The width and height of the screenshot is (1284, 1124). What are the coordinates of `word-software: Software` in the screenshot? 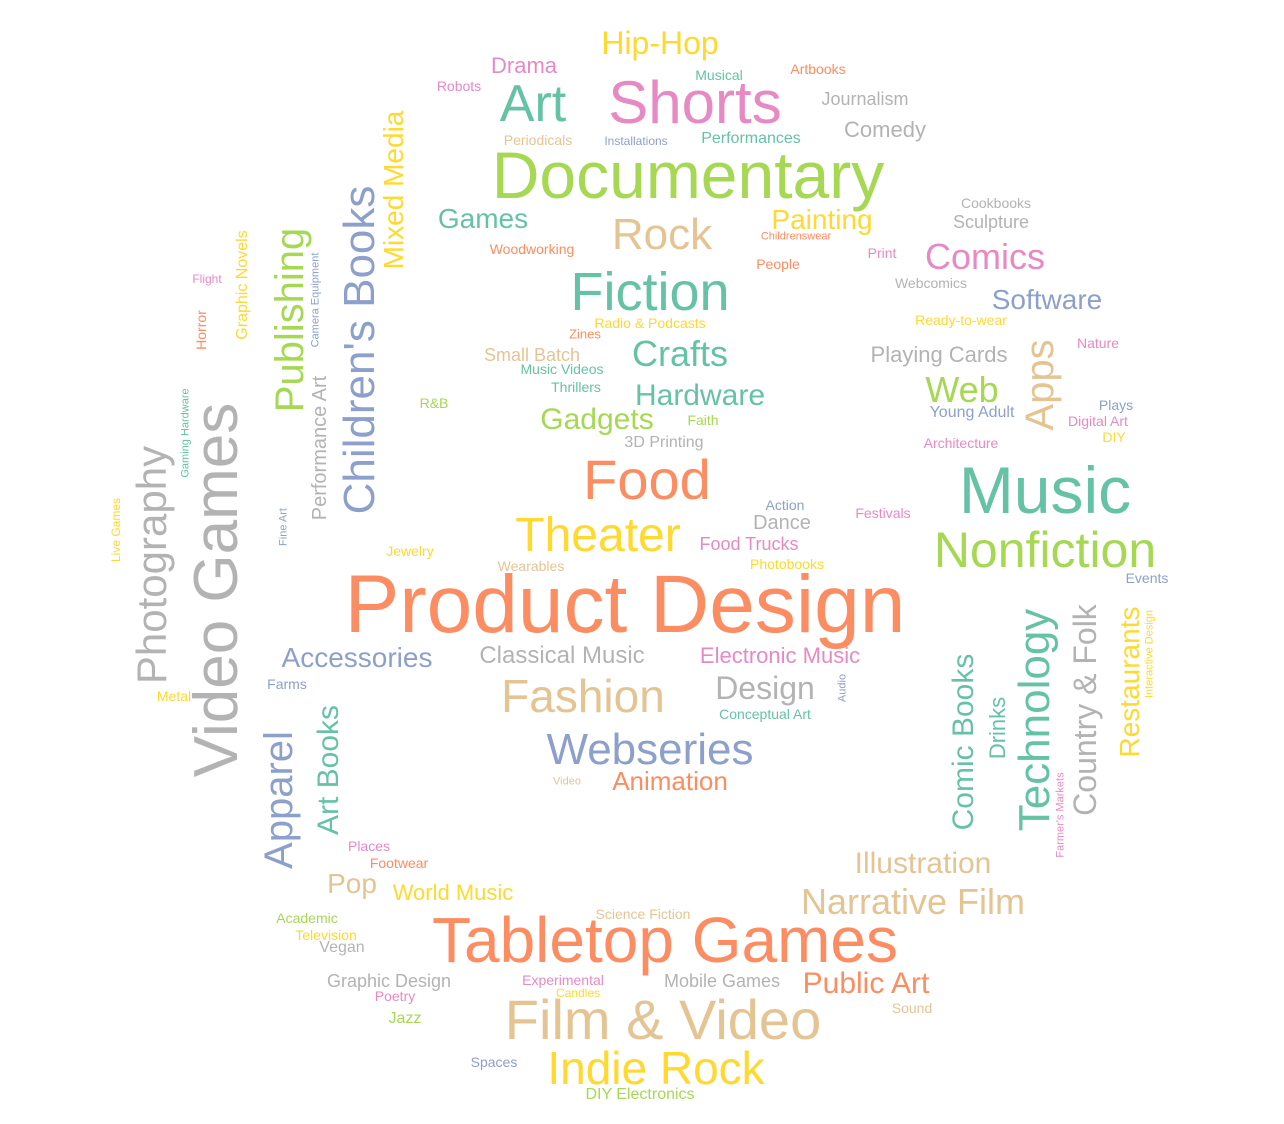 It's located at (1047, 299).